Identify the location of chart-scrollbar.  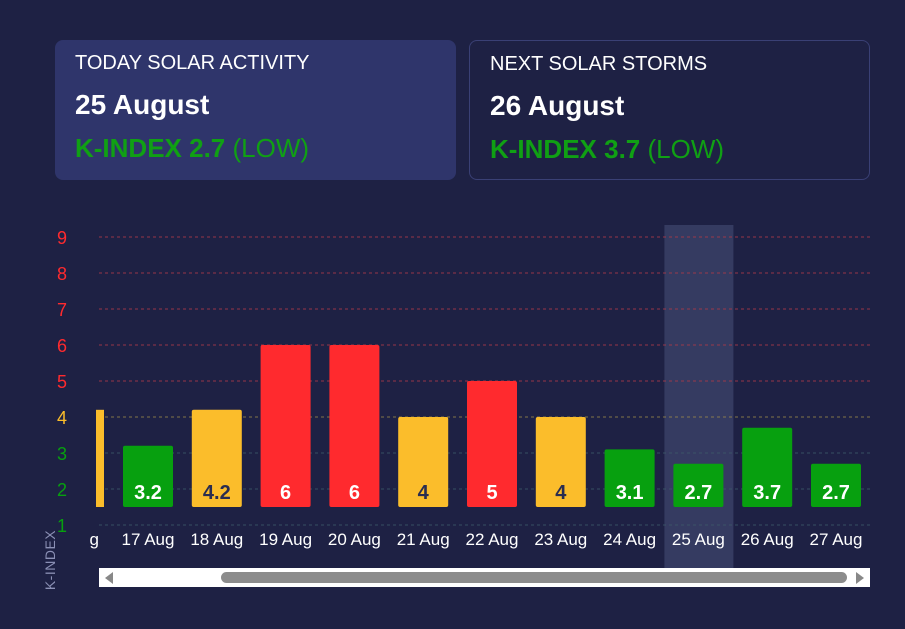
(484, 577).